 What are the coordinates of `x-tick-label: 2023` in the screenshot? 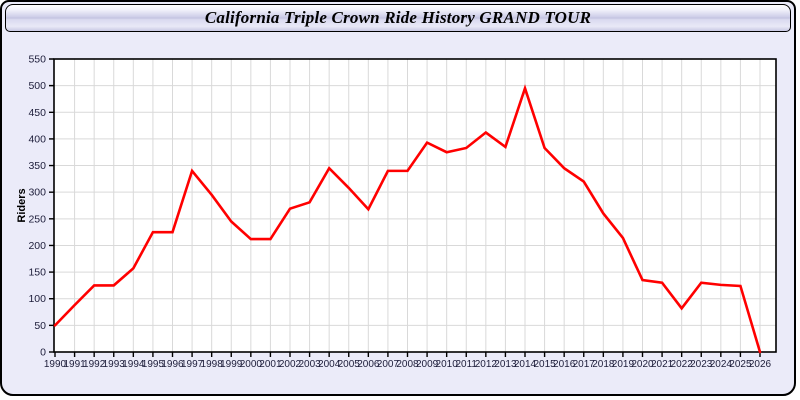 It's located at (701, 364).